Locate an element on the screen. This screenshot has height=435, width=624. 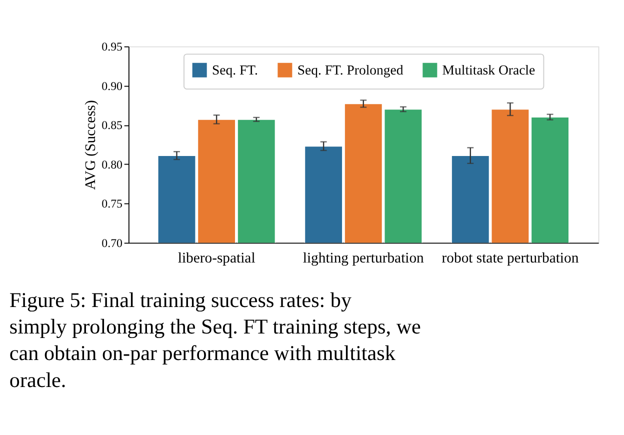
y-axis-title: AVG (Success) is located at coordinates (91, 145).